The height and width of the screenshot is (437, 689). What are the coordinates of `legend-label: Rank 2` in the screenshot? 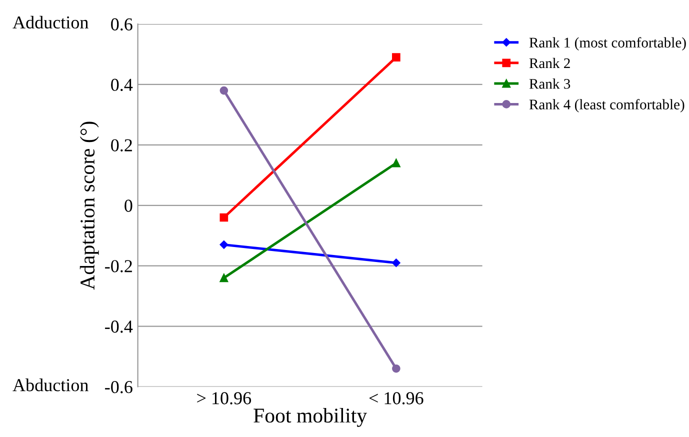 It's located at (549, 63).